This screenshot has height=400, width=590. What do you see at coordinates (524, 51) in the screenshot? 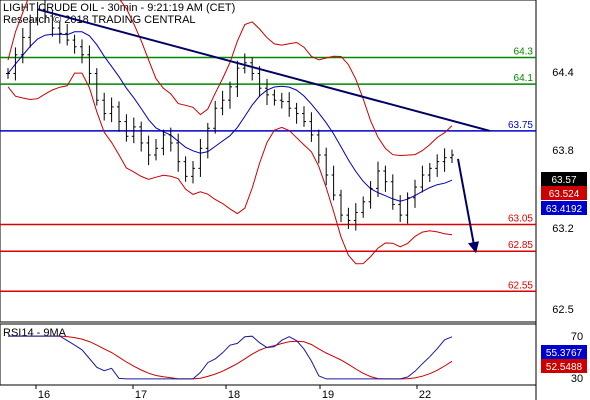
I see `level-label-0: 64.3` at bounding box center [524, 51].